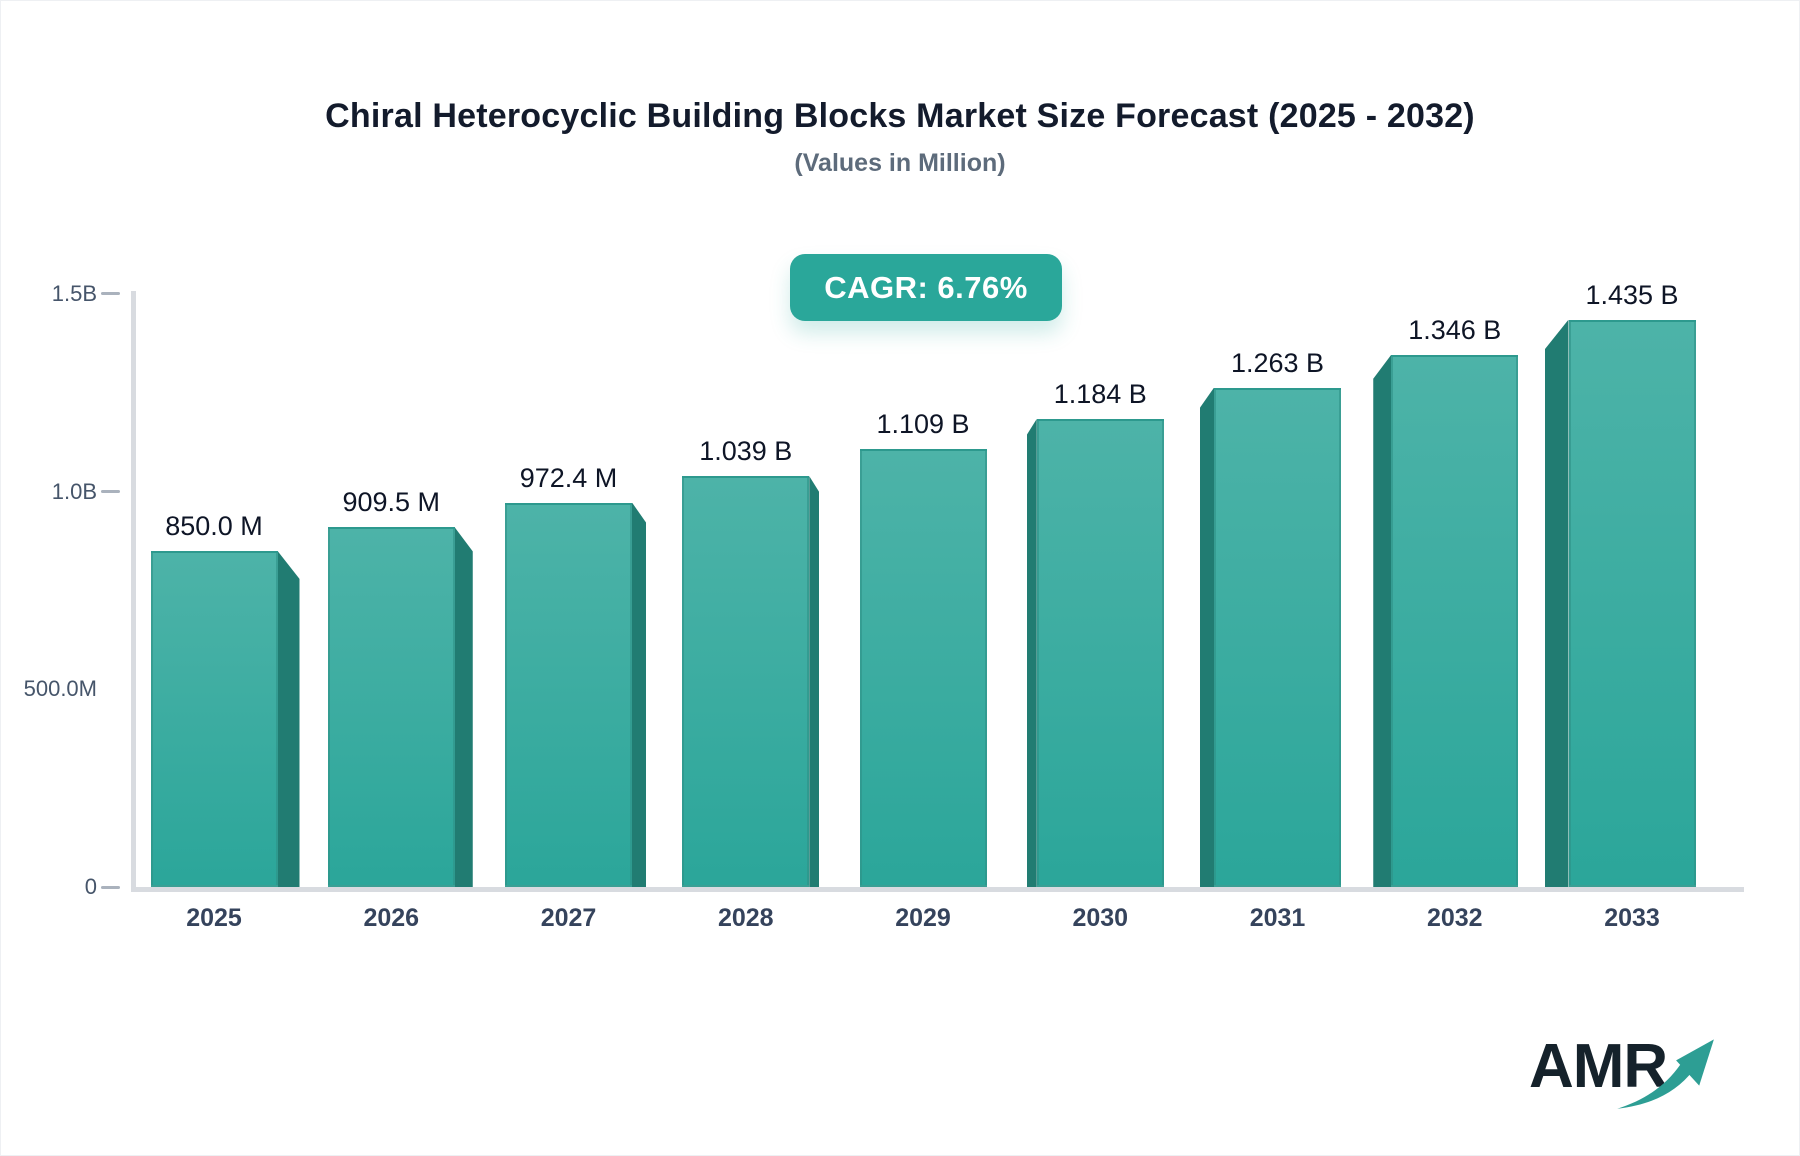 This screenshot has height=1156, width=1800. I want to click on trend-arrow-icon, so click(1665, 1074).